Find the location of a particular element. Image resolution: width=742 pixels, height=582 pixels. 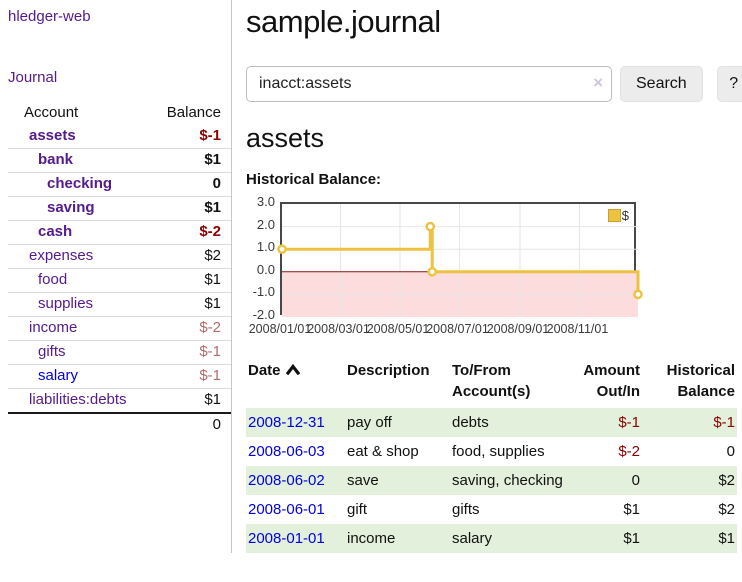

account-link: saving is located at coordinates (71, 207).